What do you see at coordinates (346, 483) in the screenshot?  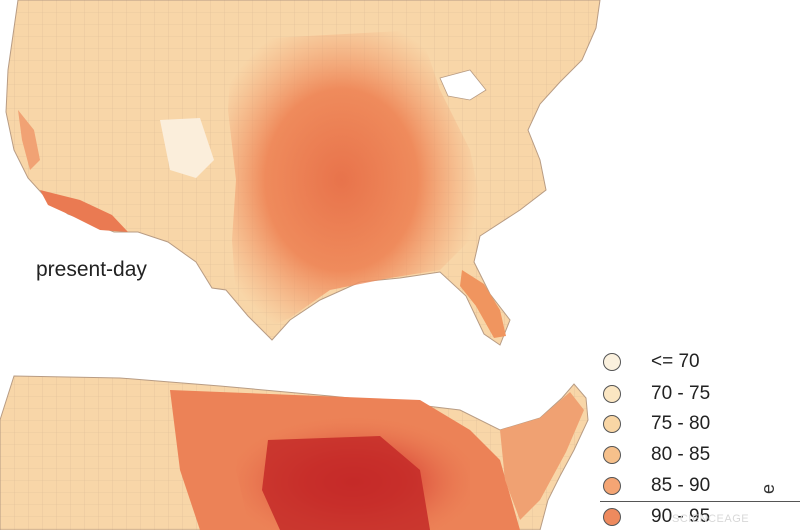 I see `future-deep-red-core` at bounding box center [346, 483].